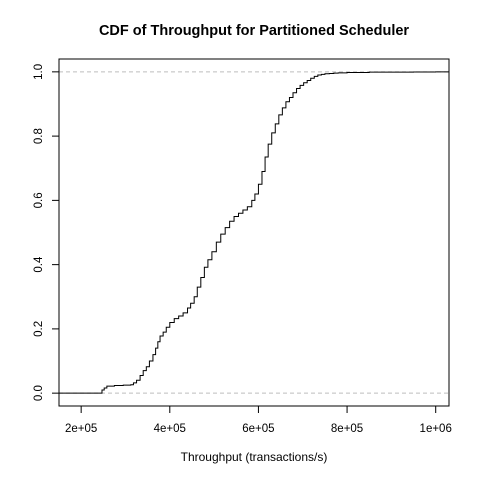 The image size is (480, 480). I want to click on x-tick-label: 1e+06, so click(436, 429).